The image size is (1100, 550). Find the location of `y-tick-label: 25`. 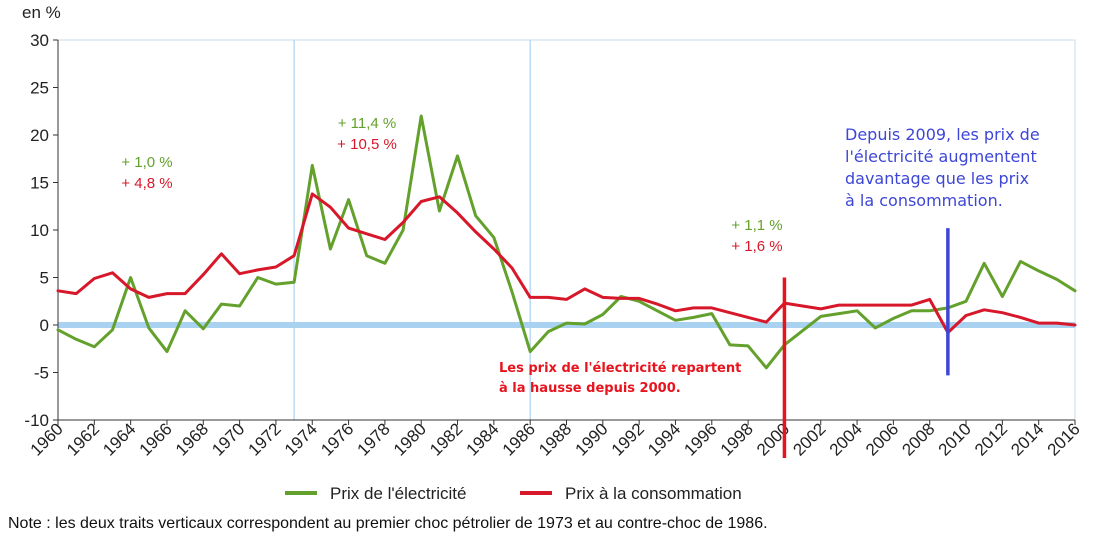

y-tick-label: 25 is located at coordinates (39, 88).